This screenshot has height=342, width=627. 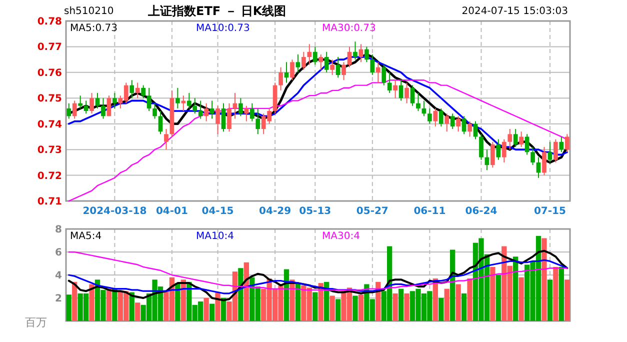 I want to click on chart-subtitle: sh510210, so click(x=89, y=11).